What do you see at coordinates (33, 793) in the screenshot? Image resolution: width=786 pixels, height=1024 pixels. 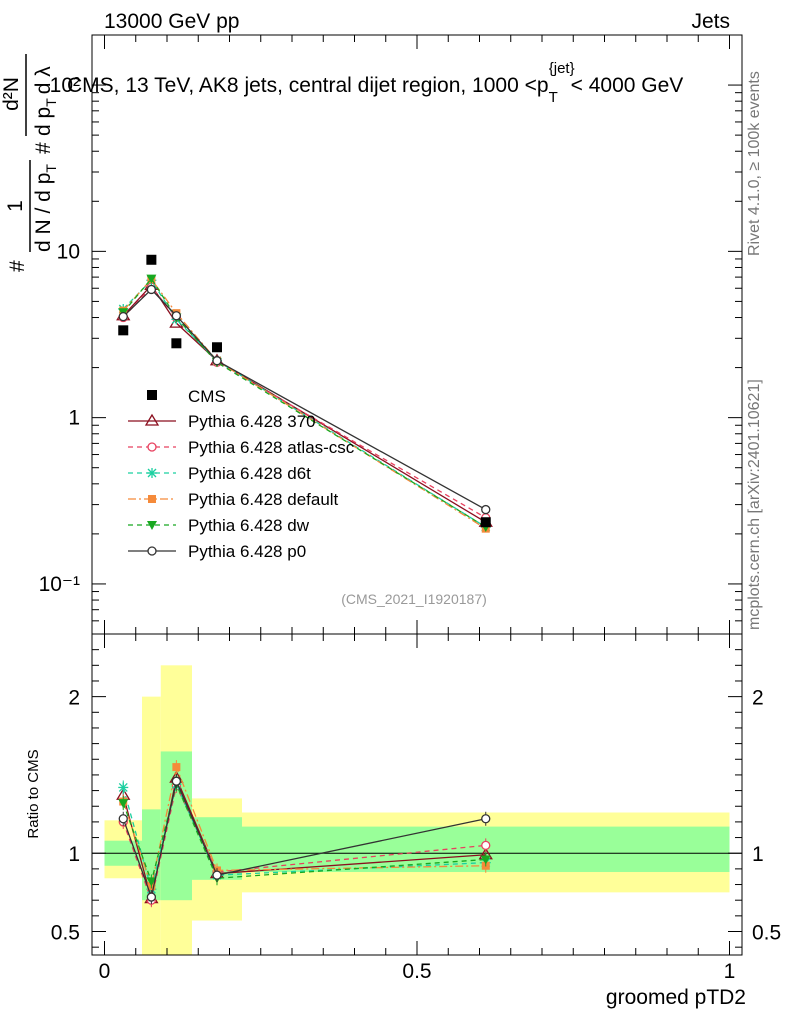 I see `ratio-axis-title: Ratio to CMS` at bounding box center [33, 793].